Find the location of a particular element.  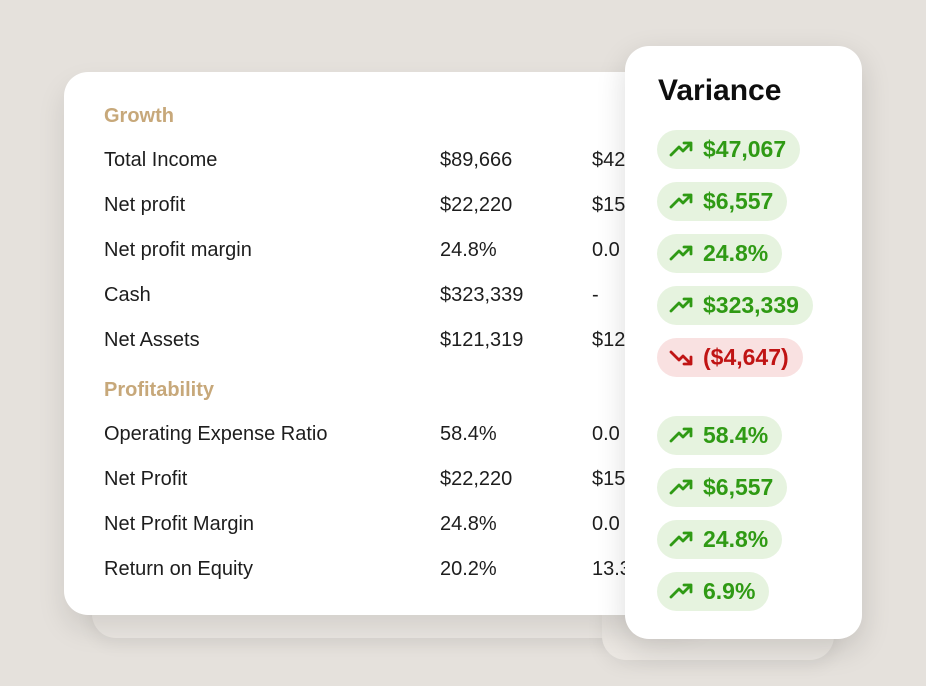

variance-badge: $47,067 is located at coordinates (729, 149).